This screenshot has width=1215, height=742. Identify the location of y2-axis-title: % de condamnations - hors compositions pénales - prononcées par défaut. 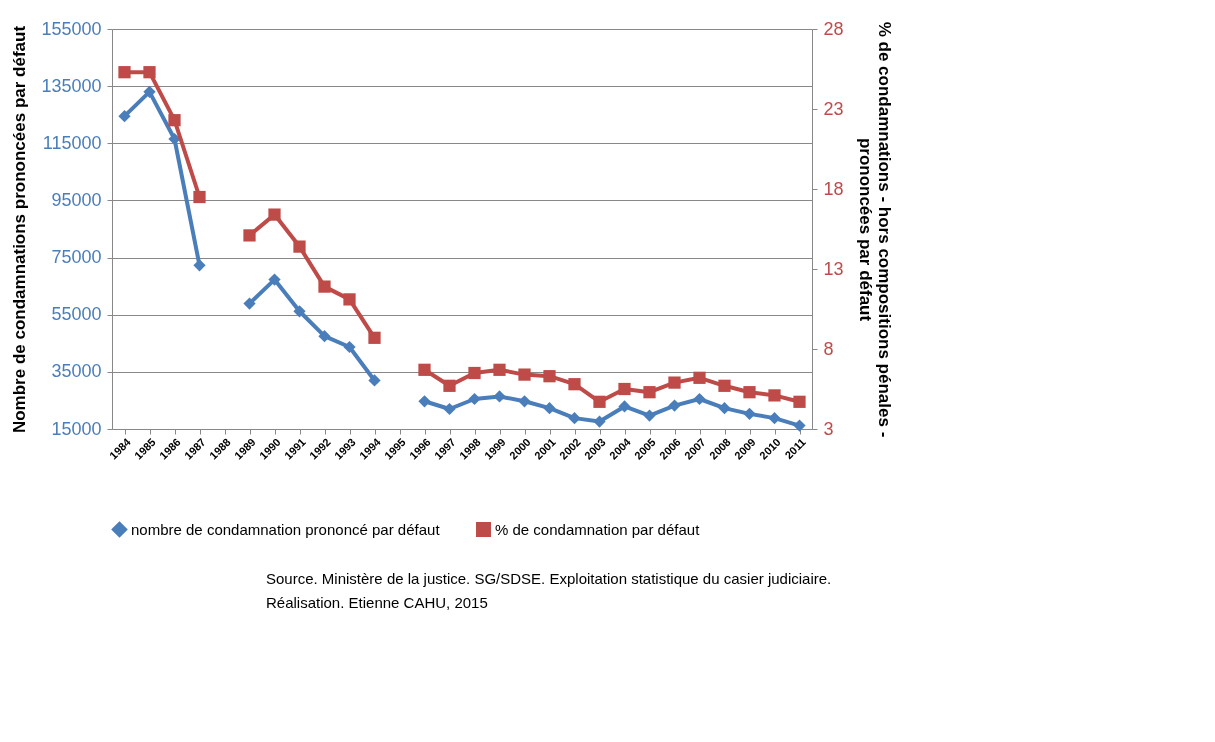
(874, 229).